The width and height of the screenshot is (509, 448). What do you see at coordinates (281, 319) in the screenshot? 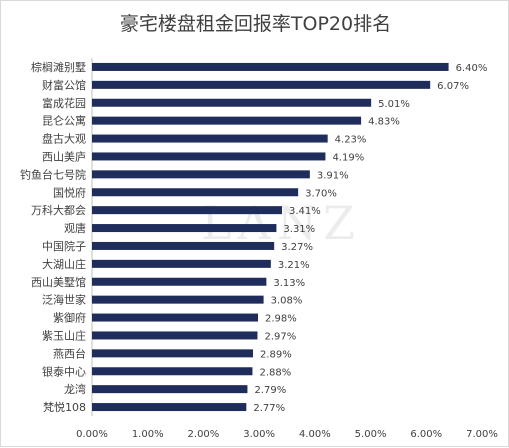
I see `data-label: 2.98%` at bounding box center [281, 319].